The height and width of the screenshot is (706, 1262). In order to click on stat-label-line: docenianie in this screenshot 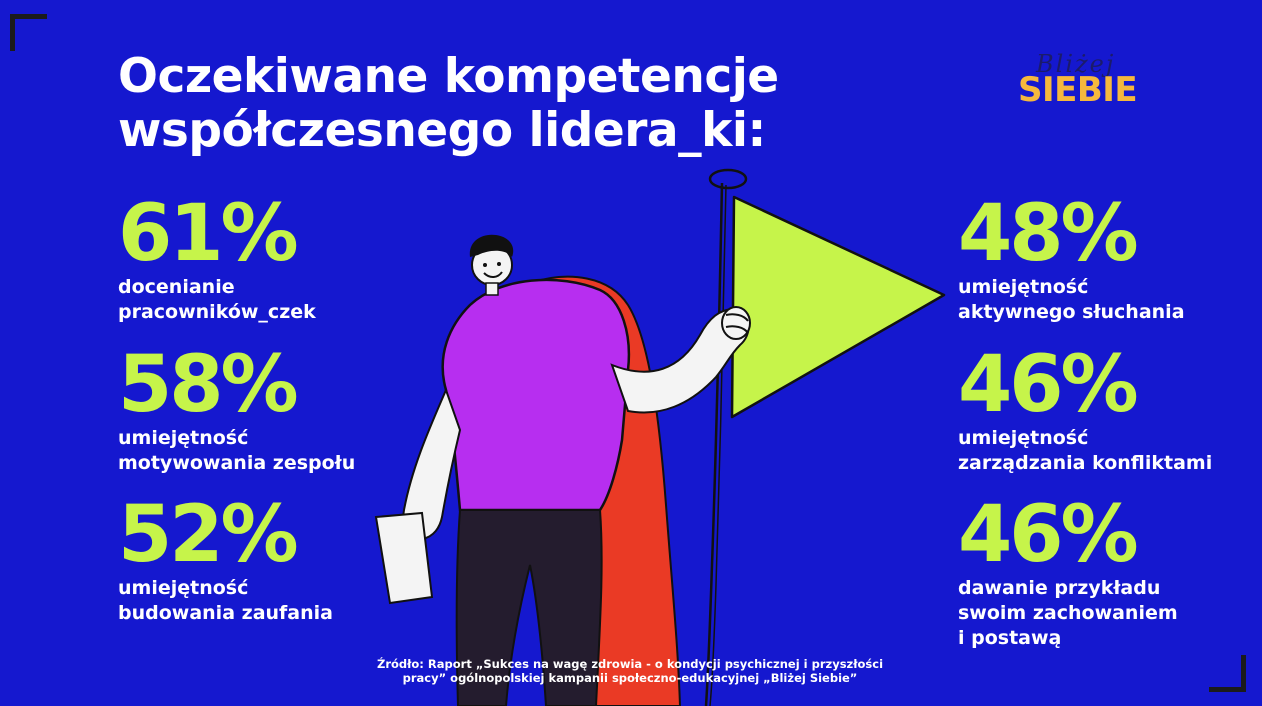, I will do `click(176, 287)`.